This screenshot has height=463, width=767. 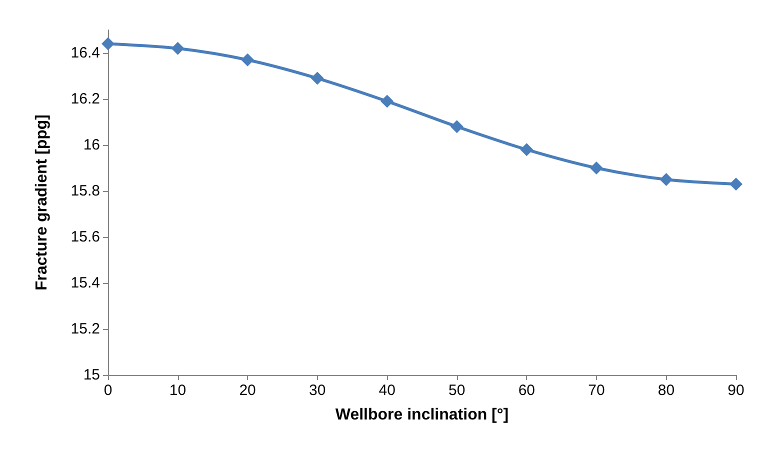 I want to click on x-tick-label: 90, so click(x=736, y=390).